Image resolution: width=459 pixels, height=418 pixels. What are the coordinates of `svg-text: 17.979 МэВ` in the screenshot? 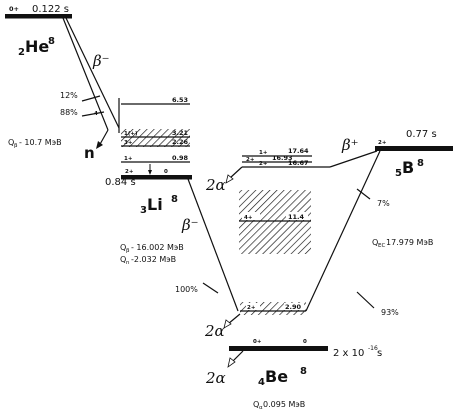 It's located at (409, 242).